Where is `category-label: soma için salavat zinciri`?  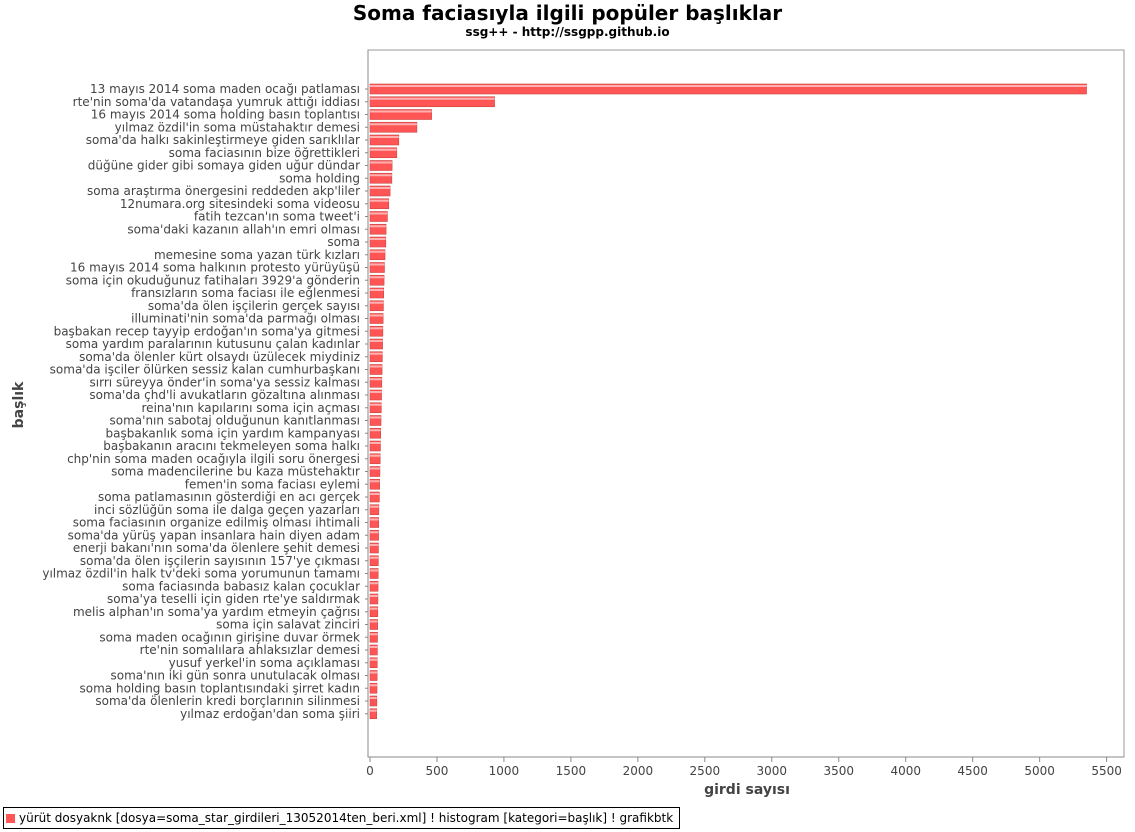
category-label: soma için salavat zinciri is located at coordinates (288, 625).